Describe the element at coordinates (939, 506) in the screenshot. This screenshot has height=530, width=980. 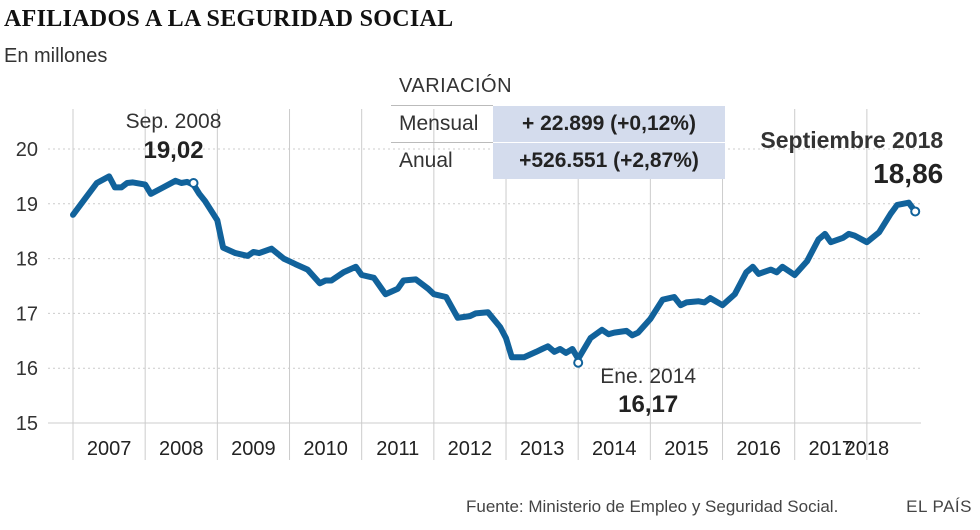
I see `brand-logo-text: EL PAÍS` at that location.